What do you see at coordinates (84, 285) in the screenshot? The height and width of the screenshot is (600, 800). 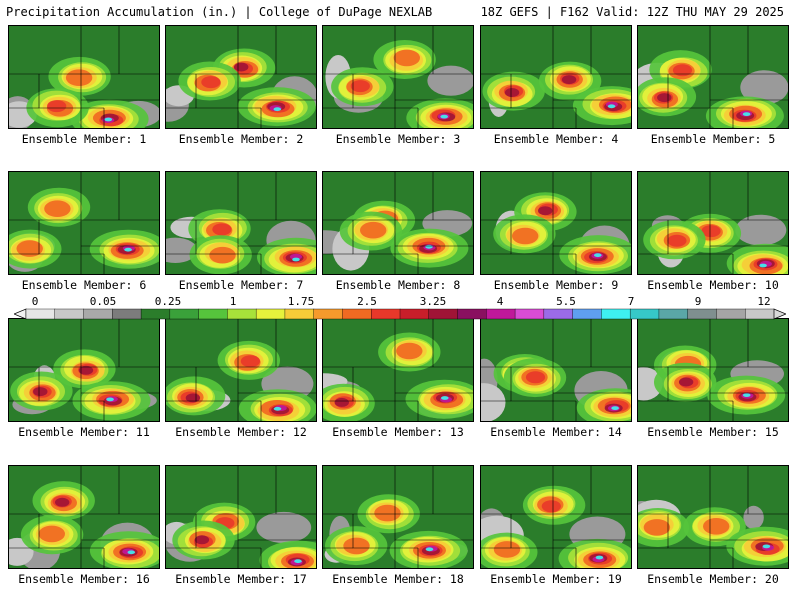 I see `ensemble-member-label: Ensemble Member: 6` at bounding box center [84, 285].